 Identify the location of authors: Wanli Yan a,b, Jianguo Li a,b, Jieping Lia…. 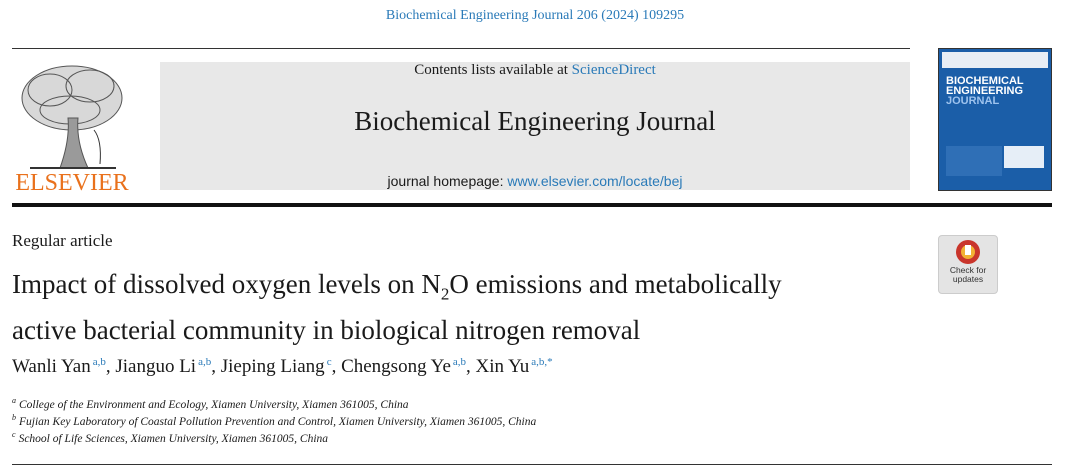
(282, 367).